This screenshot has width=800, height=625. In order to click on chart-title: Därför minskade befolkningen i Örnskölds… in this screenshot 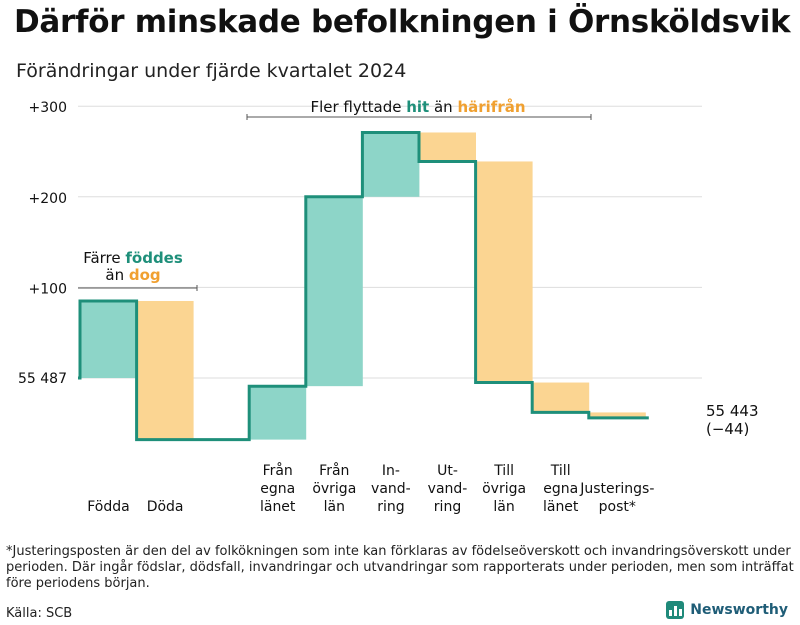, I will do `click(402, 22)`.